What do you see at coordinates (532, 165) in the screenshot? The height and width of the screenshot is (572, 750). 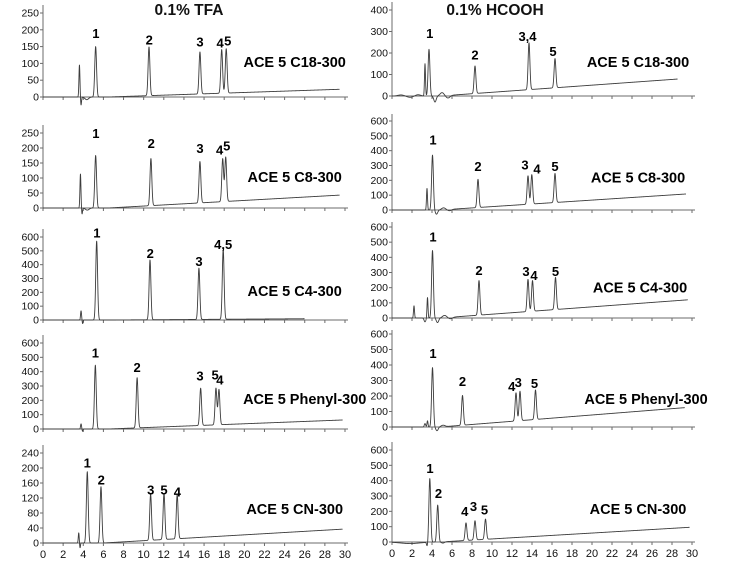 I see `panel-hcooh-c8: 0 100 200 300 400 500 600 1 2 3 4 5 ACE 5 C8-300` at bounding box center [532, 165].